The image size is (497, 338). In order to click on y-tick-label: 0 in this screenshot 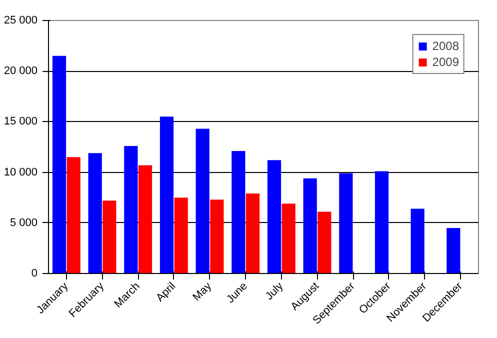, I will do `click(34, 274)`.